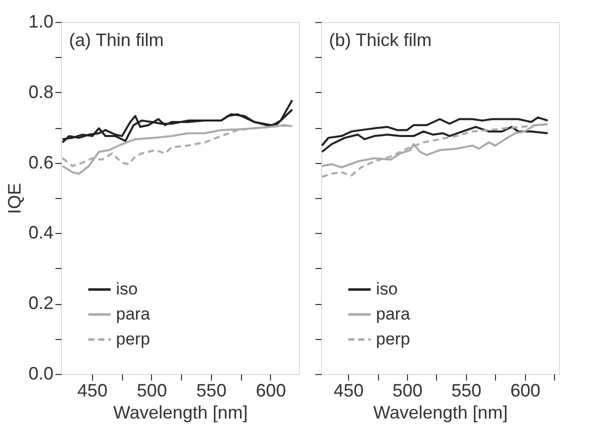 Image resolution: width=590 pixels, height=442 pixels. I want to click on y-tick-label: 0.8, so click(41, 92).